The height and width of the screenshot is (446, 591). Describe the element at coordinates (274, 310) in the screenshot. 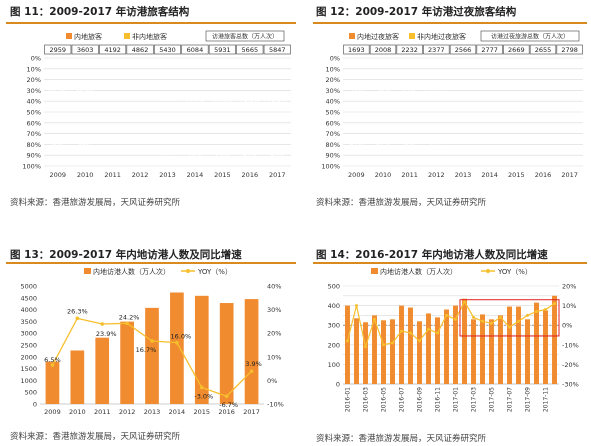

I see `y2-tick-label: 30%` at that location.